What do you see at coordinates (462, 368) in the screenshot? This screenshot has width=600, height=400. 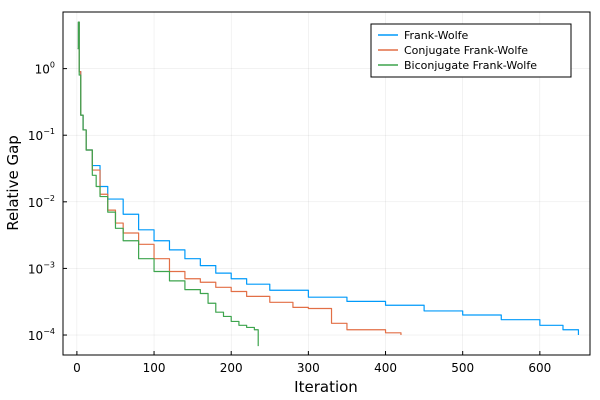 I see `x-tick-label: 500` at bounding box center [462, 368].